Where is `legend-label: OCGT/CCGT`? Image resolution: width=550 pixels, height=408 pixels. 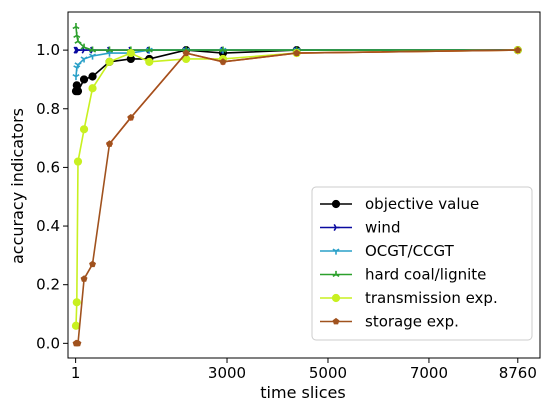
legend-label: OCGT/CCGT is located at coordinates (410, 251).